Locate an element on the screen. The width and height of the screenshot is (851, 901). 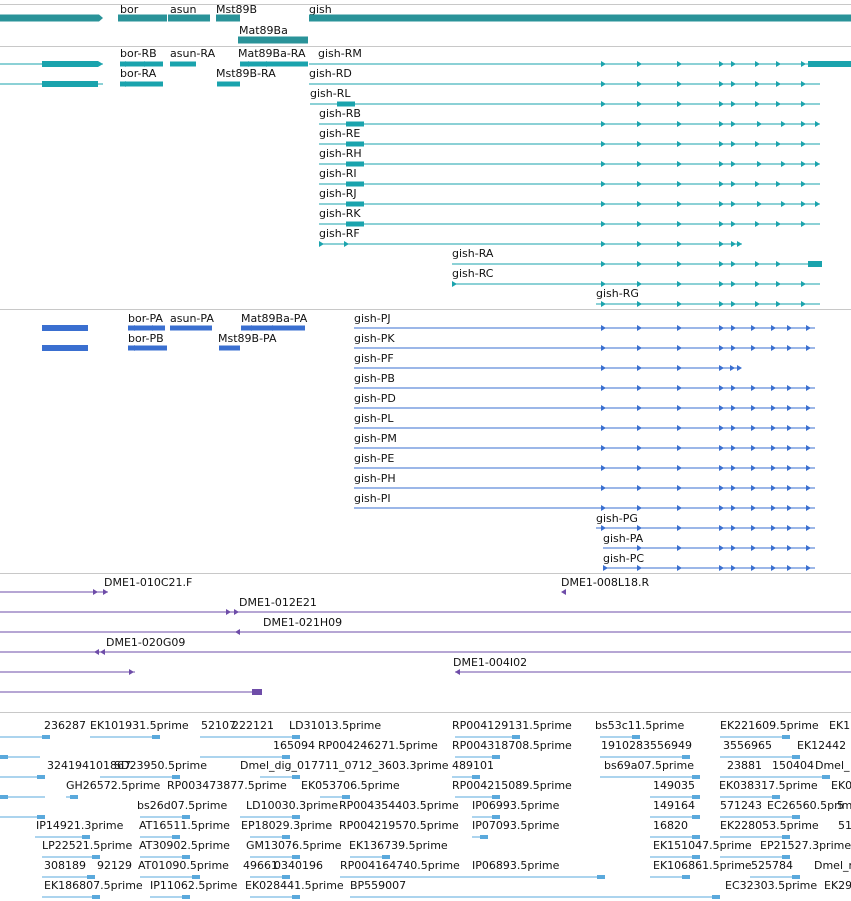
gene-track: bor asun Mst89B gish Mat89Ba is located at coordinates (425, 23).